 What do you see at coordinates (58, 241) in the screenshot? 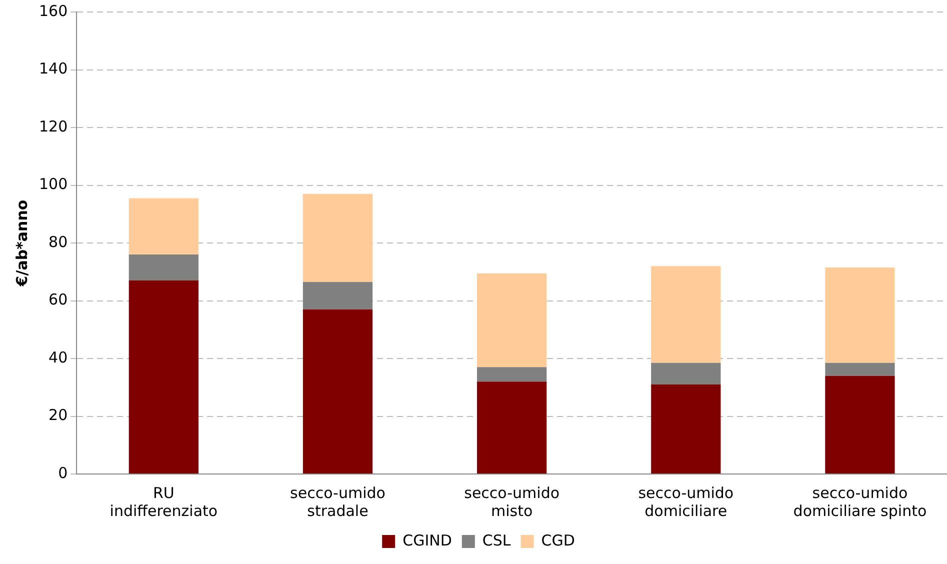
I see `y-tick-label: 80` at bounding box center [58, 241].